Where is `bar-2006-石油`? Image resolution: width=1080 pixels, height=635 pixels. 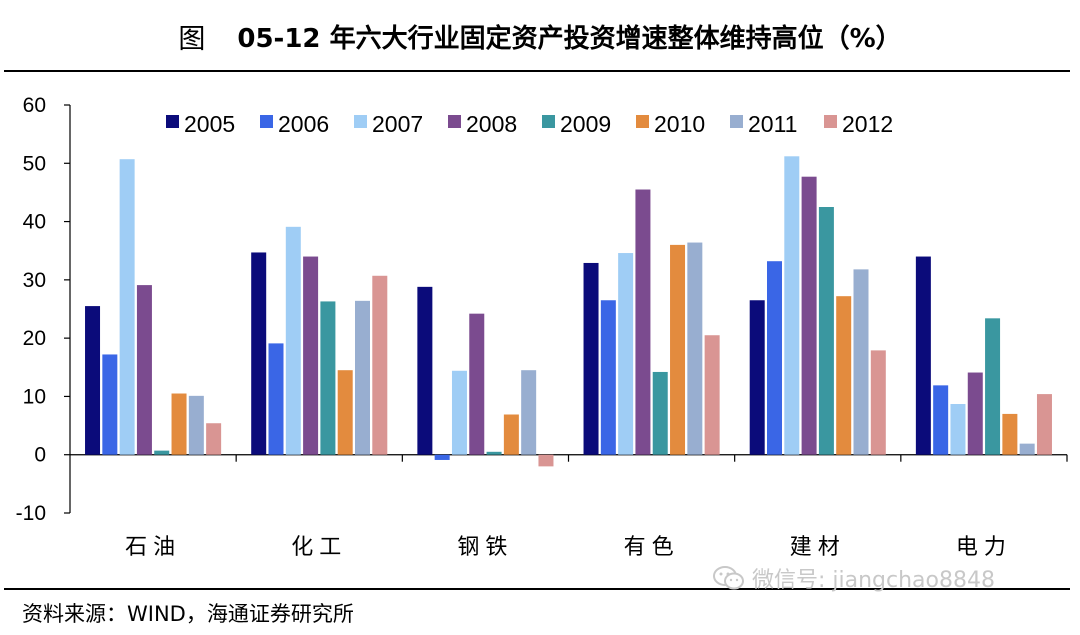 bar-2006-石油 is located at coordinates (110, 404).